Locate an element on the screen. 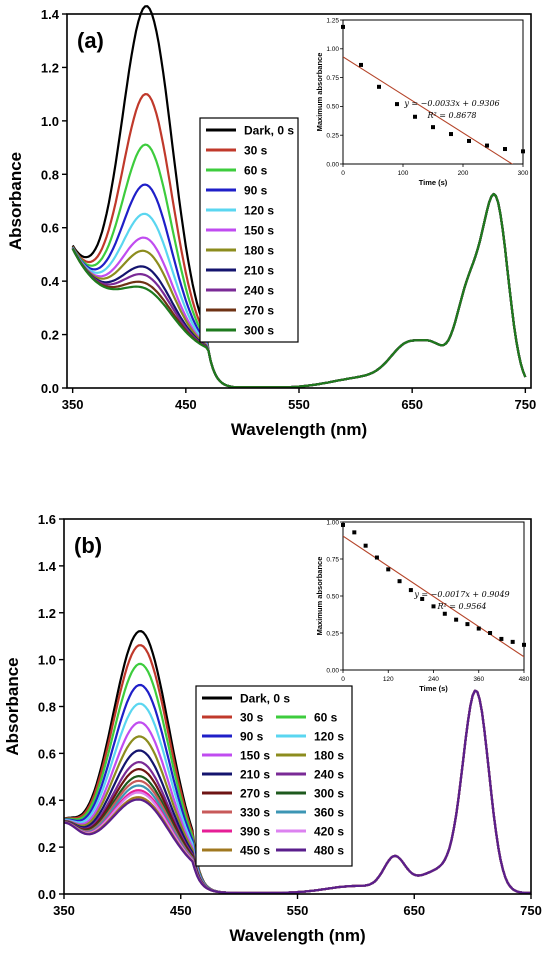 This screenshot has width=550, height=961. legend-entry: 90 s is located at coordinates (256, 191).